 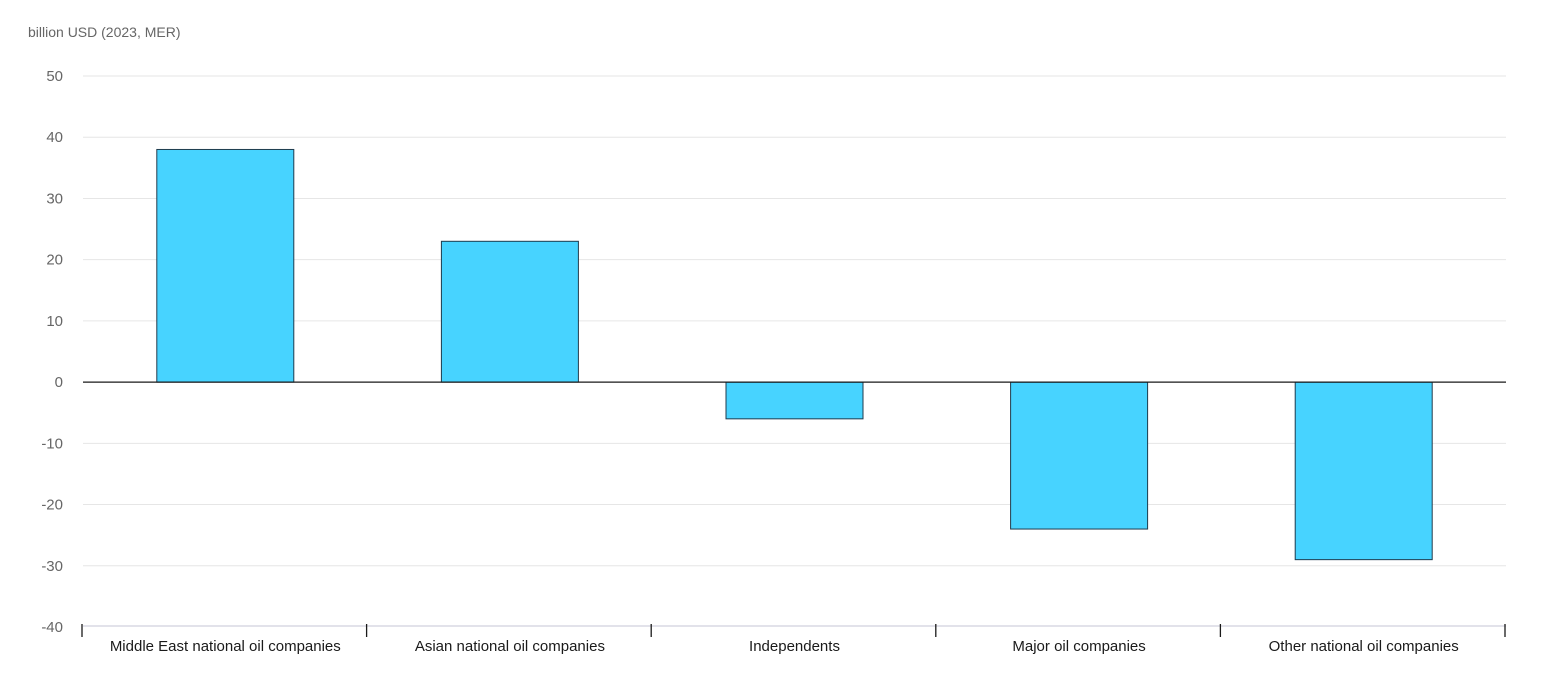 What do you see at coordinates (52, 505) in the screenshot?
I see `y-tick-label: -20` at bounding box center [52, 505].